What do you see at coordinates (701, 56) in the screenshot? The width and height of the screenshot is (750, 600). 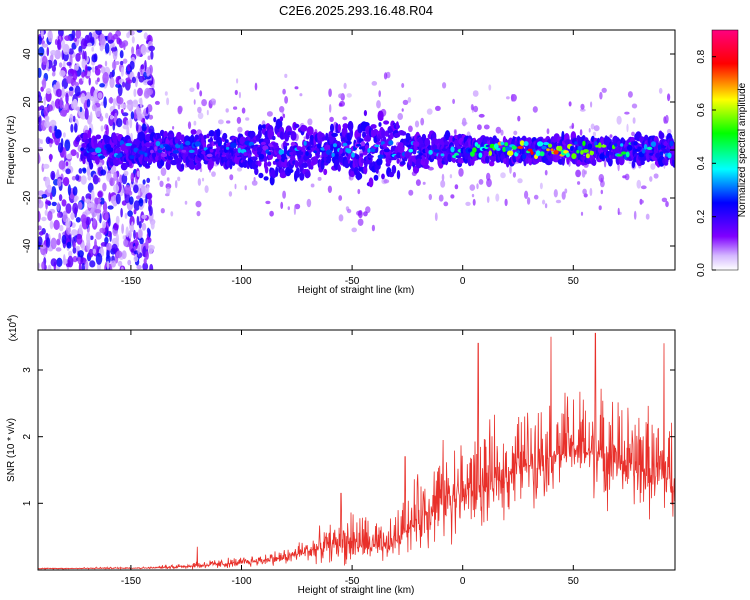 I see `colorbar-tick-label: 0.8` at bounding box center [701, 56].